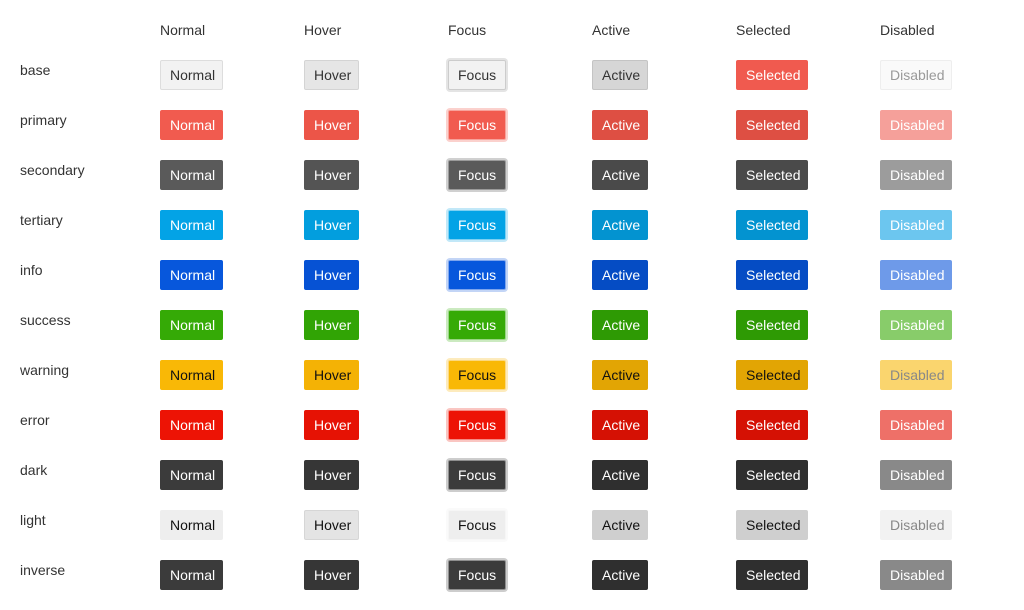 This screenshot has width=1024, height=610. What do you see at coordinates (191, 575) in the screenshot?
I see `inverse-normal-button: Normal` at bounding box center [191, 575].